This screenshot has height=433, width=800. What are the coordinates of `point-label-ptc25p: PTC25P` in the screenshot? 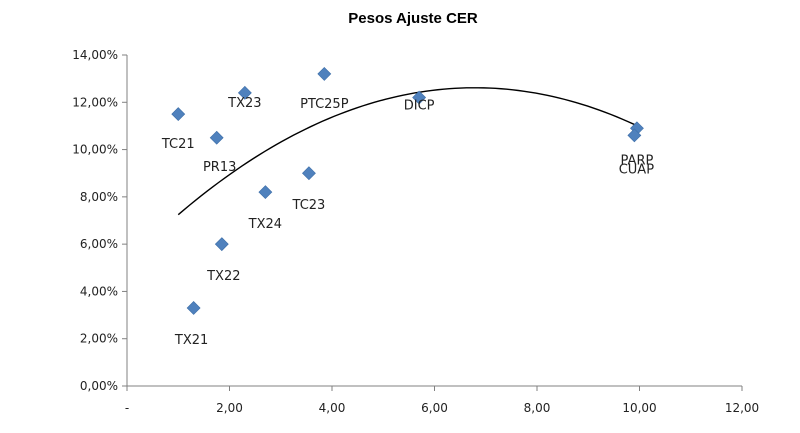 It's located at (324, 104).